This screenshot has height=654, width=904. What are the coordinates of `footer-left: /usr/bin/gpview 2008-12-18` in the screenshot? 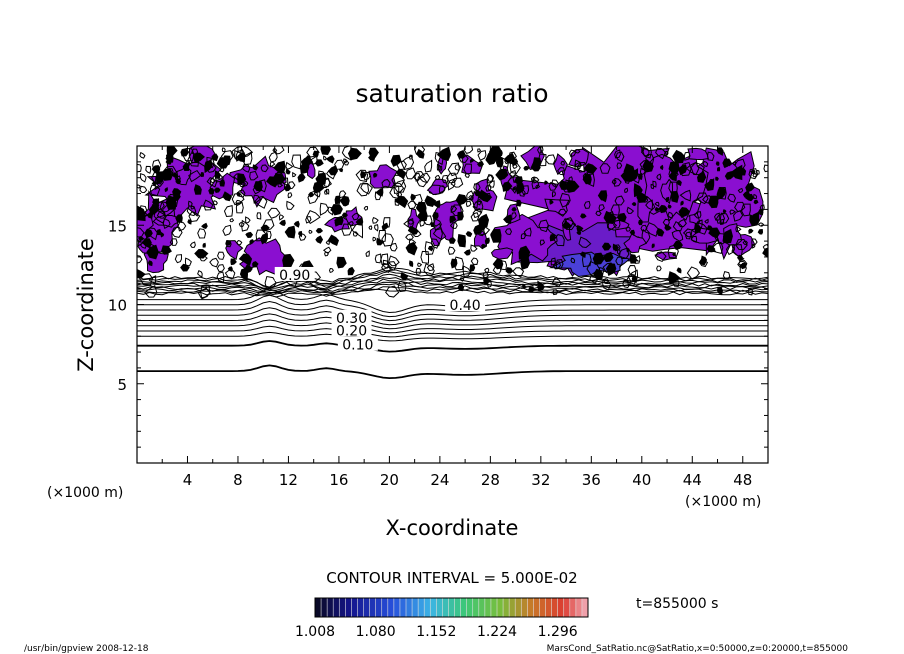 It's located at (86, 649).